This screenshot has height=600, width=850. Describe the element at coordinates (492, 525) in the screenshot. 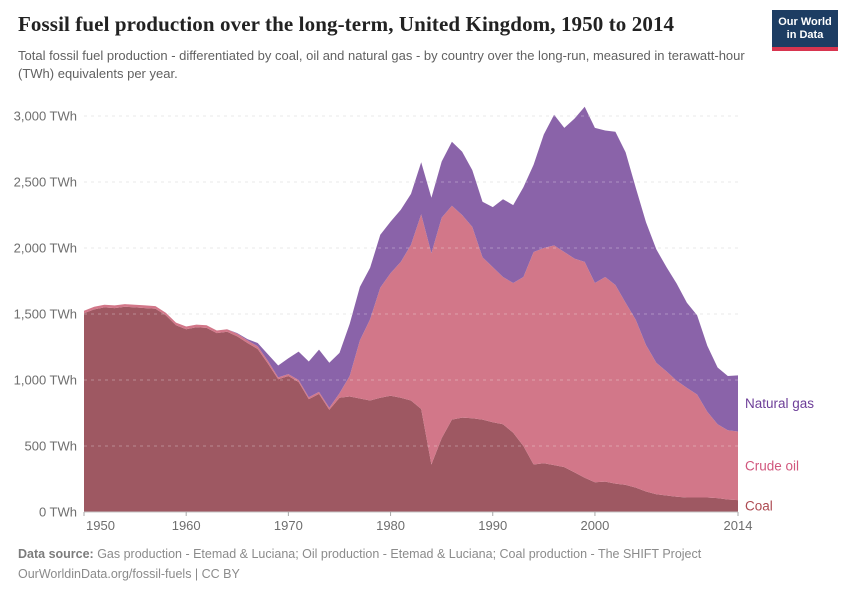

I see `x-axis-label-1990: 1990` at that location.